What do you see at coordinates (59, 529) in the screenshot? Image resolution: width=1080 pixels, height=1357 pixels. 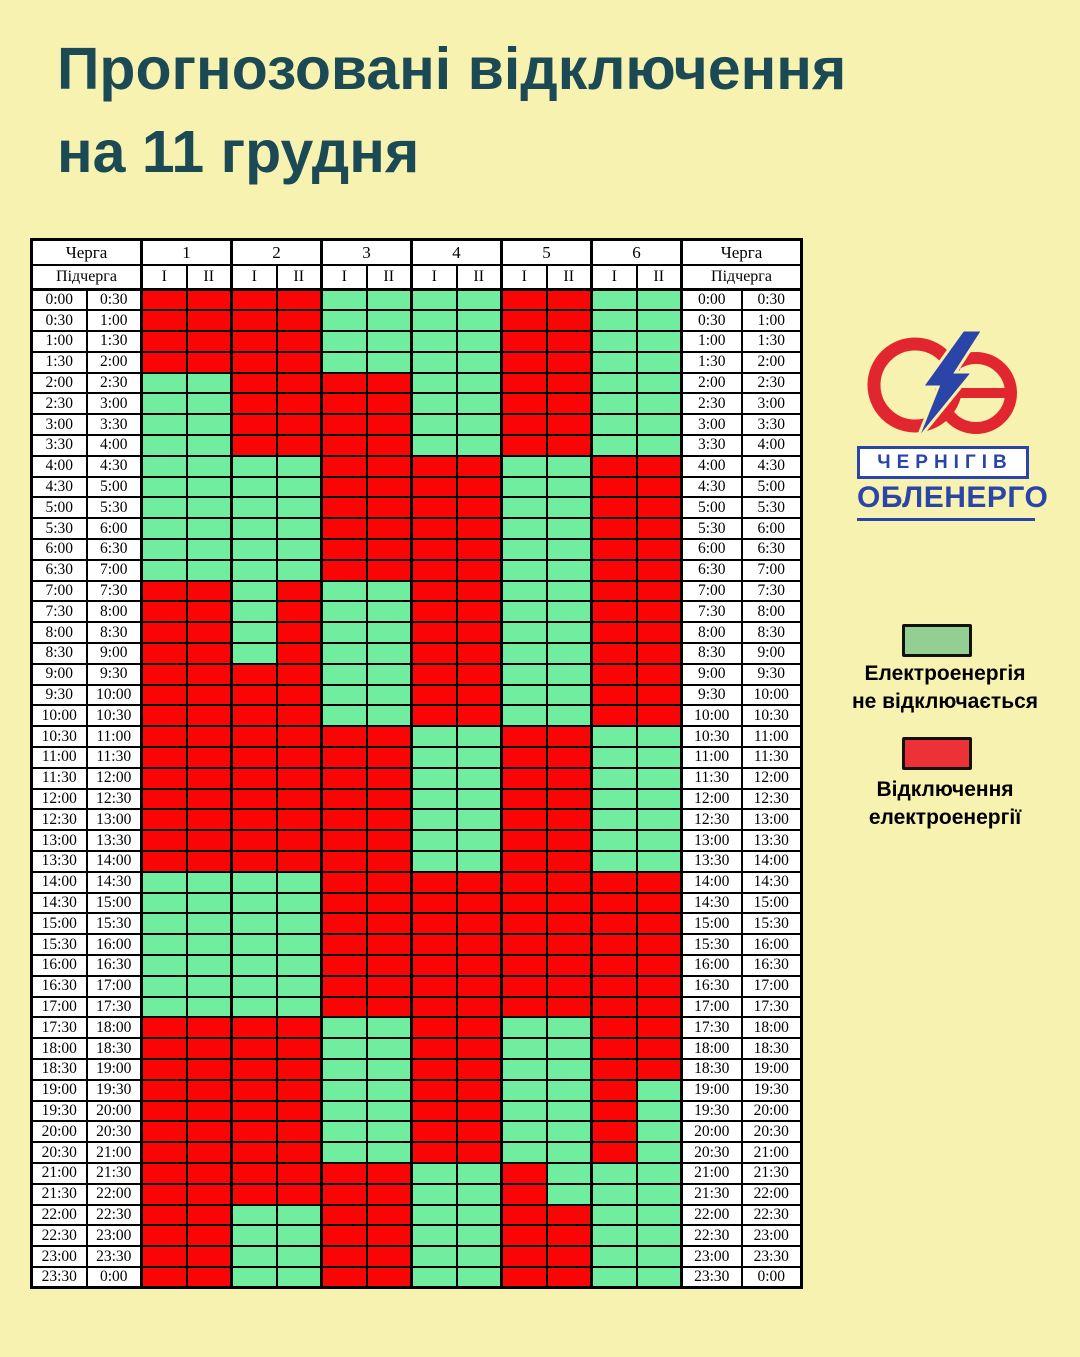 I see `time-cell: 5:30` at bounding box center [59, 529].